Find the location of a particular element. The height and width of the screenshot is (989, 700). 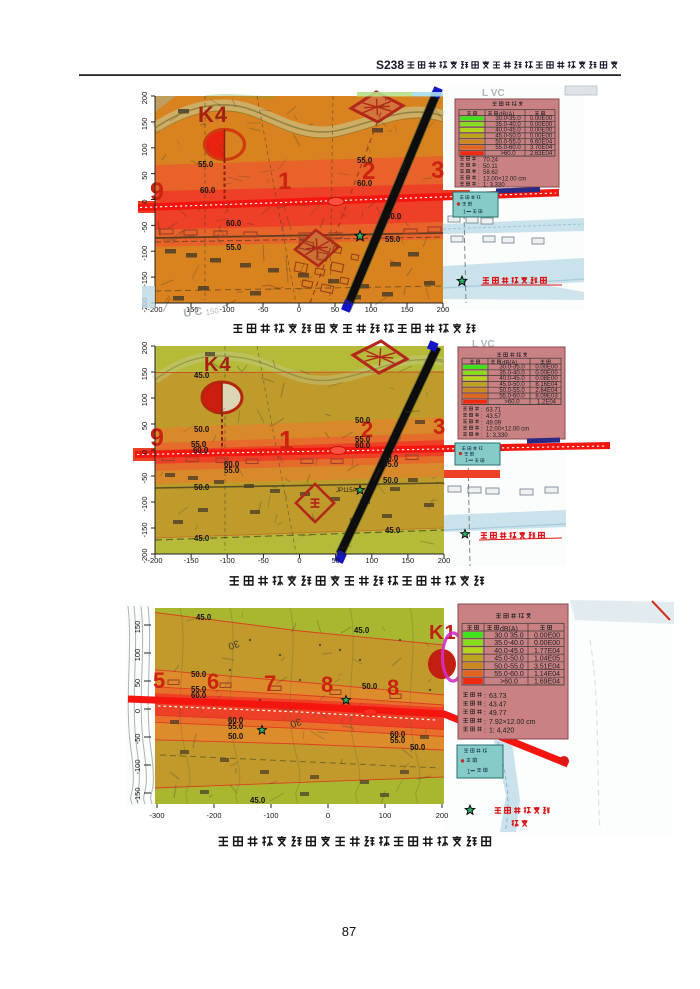

svg-text: L VC is located at coordinates (483, 344).